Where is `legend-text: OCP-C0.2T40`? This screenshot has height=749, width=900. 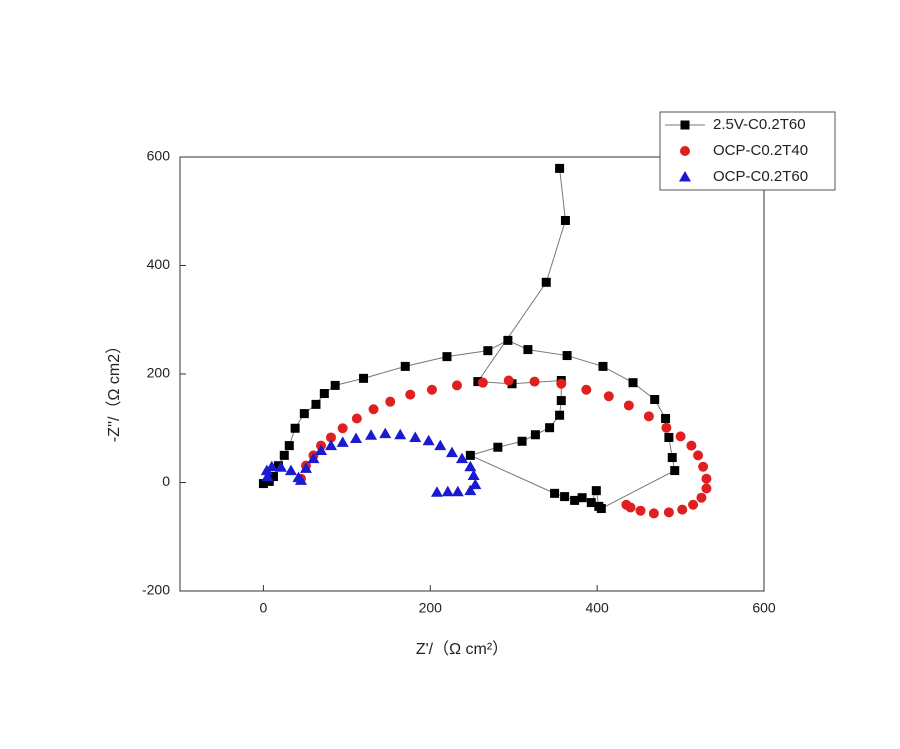
legend-text: OCP-C0.2T40 is located at coordinates (760, 150).